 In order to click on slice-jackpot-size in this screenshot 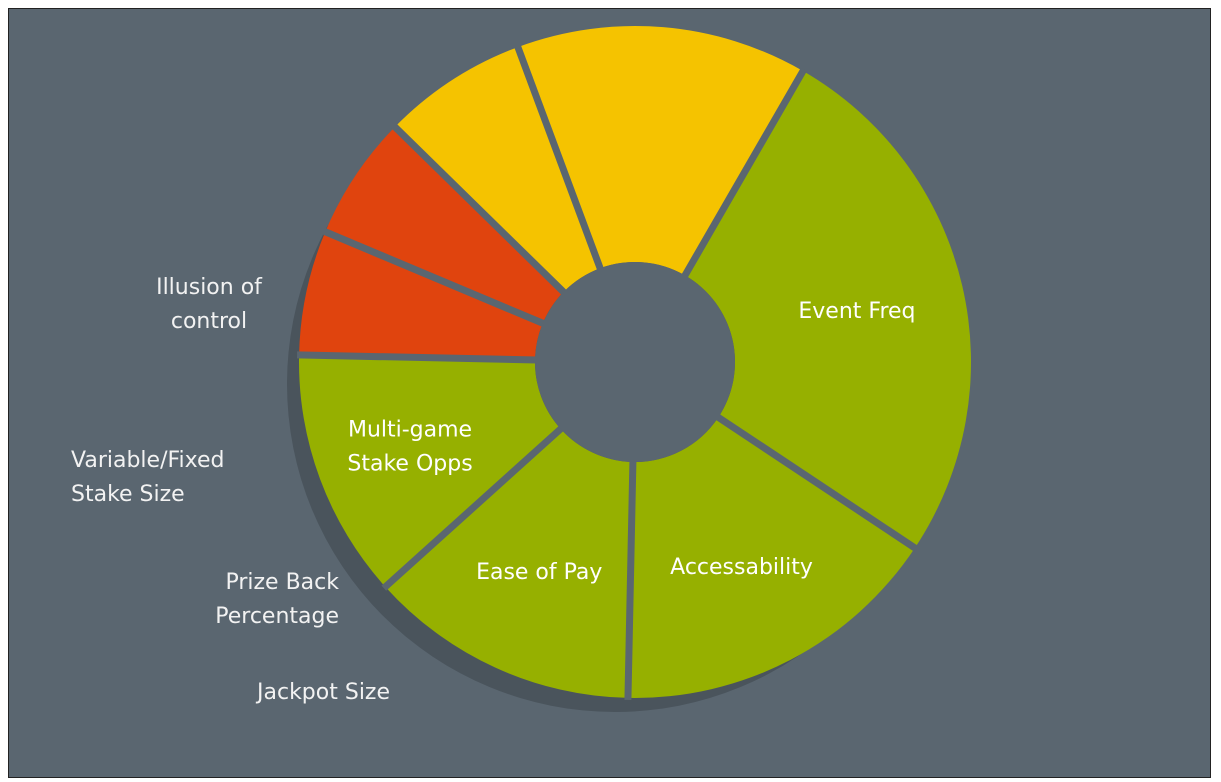, I will do `click(421, 295)`.